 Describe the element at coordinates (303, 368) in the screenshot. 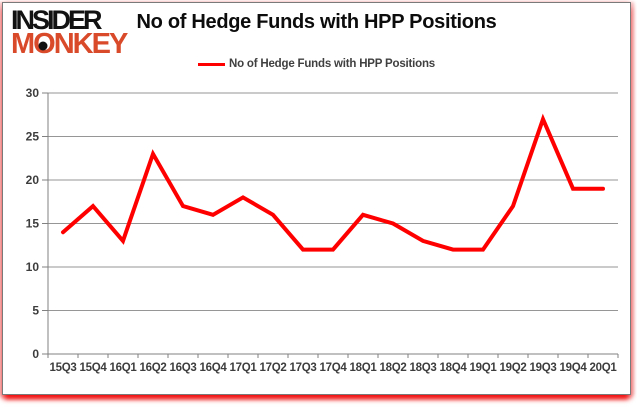

I see `x-axis-label: 17Q3` at that location.